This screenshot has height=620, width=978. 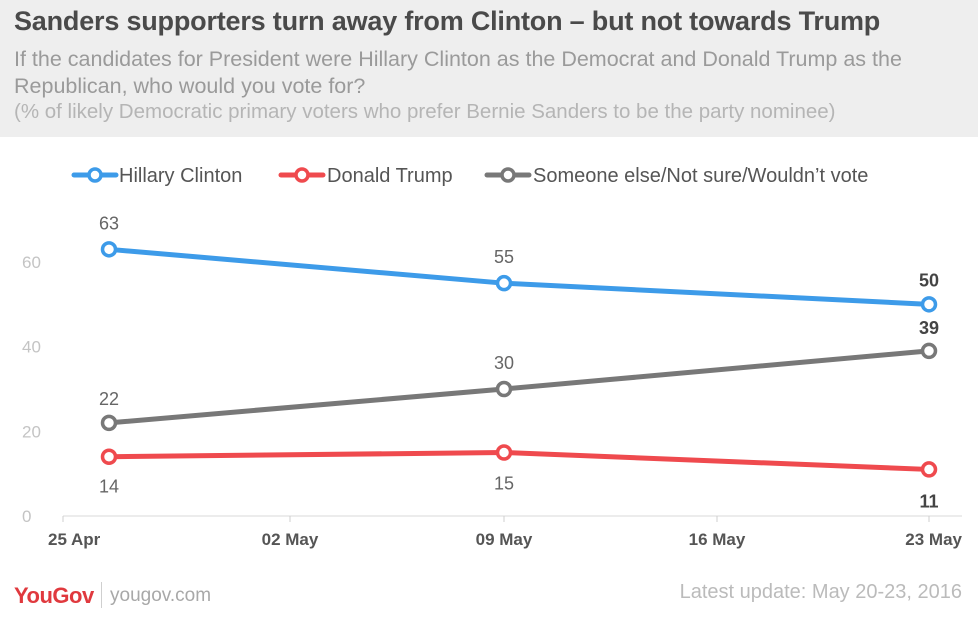 I want to click on data-label: 55, so click(x=504, y=257).